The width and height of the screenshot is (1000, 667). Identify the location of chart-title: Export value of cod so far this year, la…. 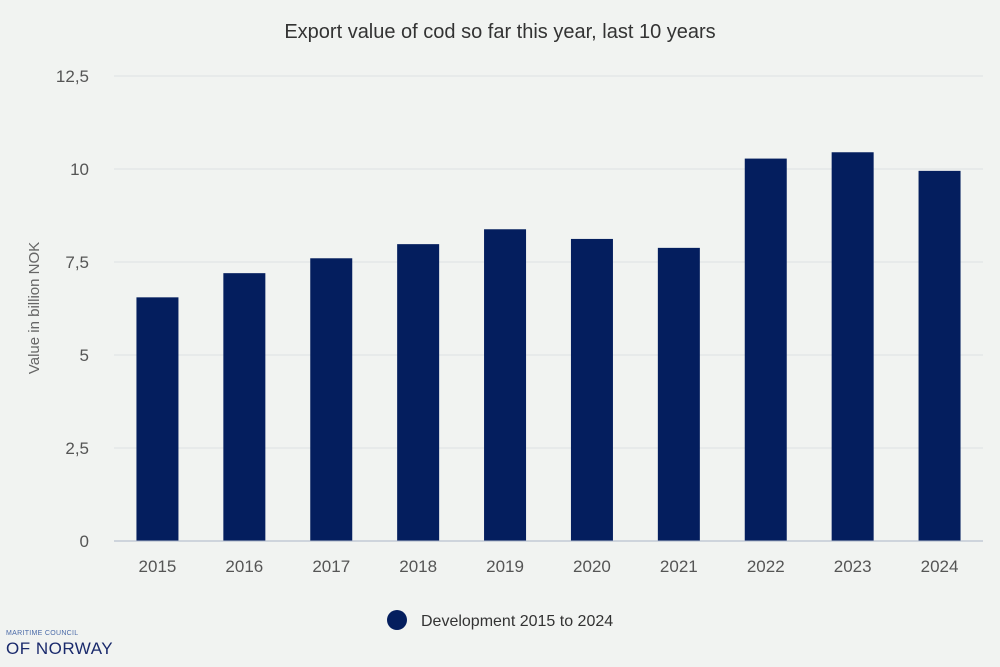
(499, 32).